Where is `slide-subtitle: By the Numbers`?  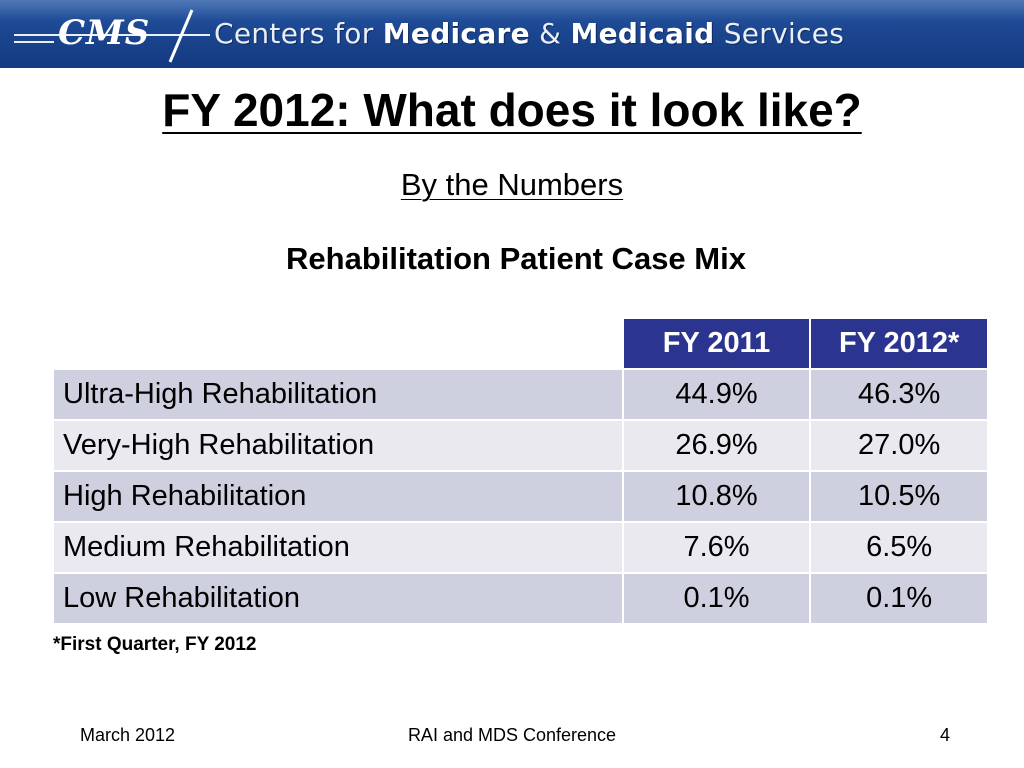 slide-subtitle: By the Numbers is located at coordinates (512, 185).